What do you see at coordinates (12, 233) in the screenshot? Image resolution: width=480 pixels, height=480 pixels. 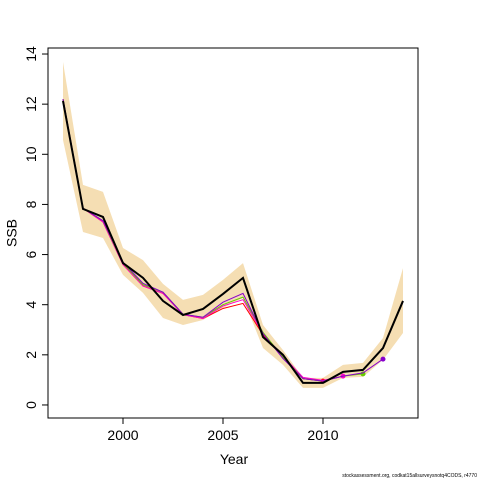 I see `y-axis-label: SSB` at bounding box center [12, 233].